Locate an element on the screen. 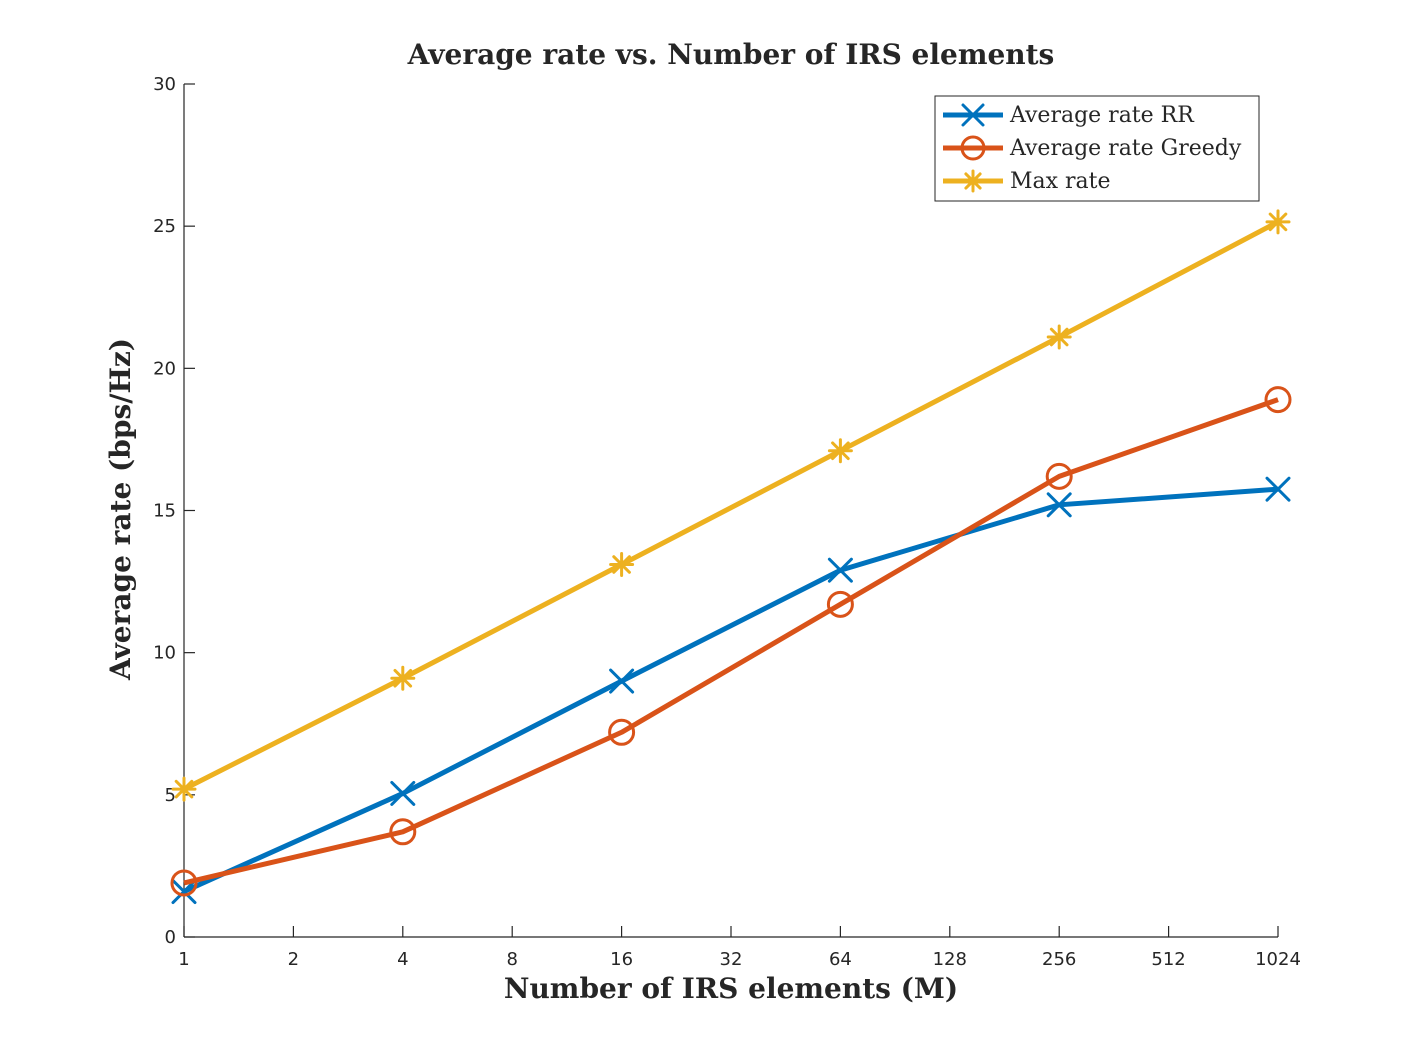 This screenshot has height=1053, width=1413. x-tick-label: 128 is located at coordinates (950, 959).